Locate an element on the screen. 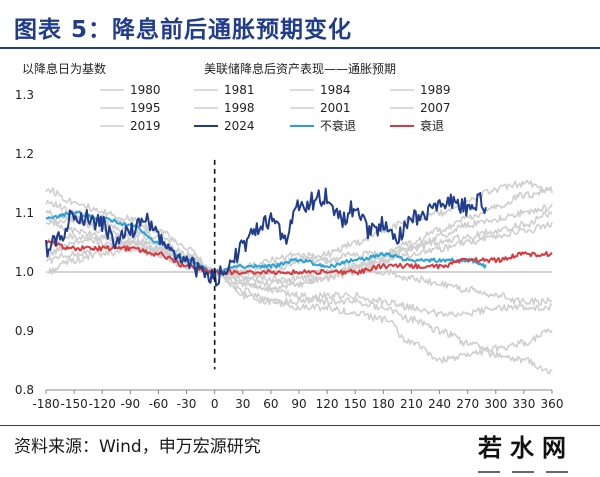  series-line-1995 is located at coordinates (299, 243).